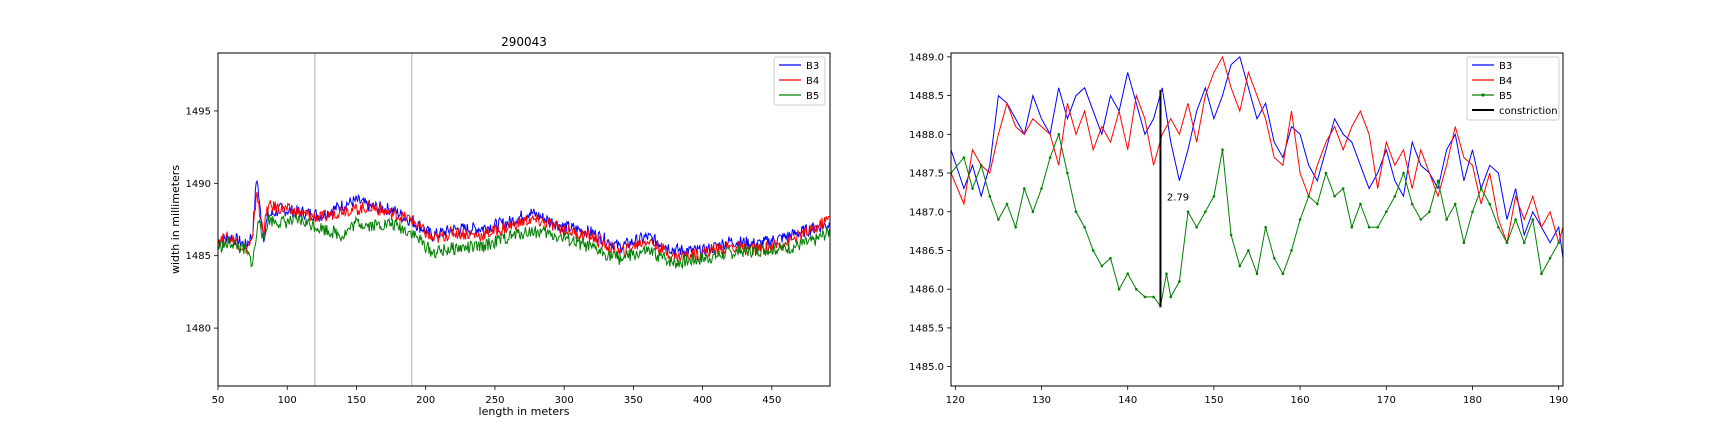 This screenshot has width=1728, height=432. What do you see at coordinates (1386, 400) in the screenshot?
I see `zoom-x-tick-label: 170` at bounding box center [1386, 400].